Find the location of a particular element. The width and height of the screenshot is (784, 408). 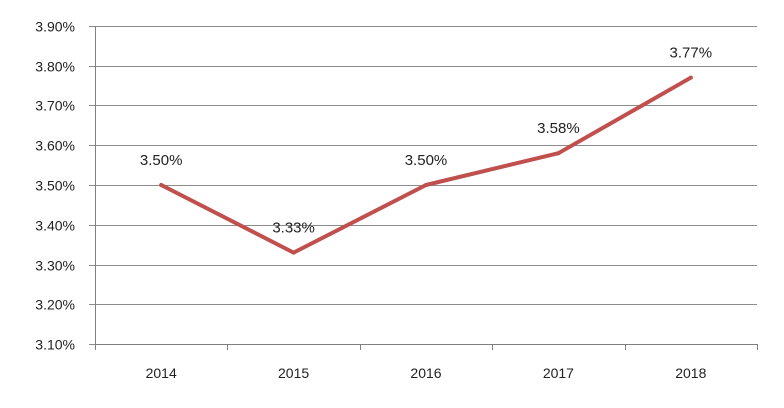

x-tick-label: 2016 is located at coordinates (425, 373).